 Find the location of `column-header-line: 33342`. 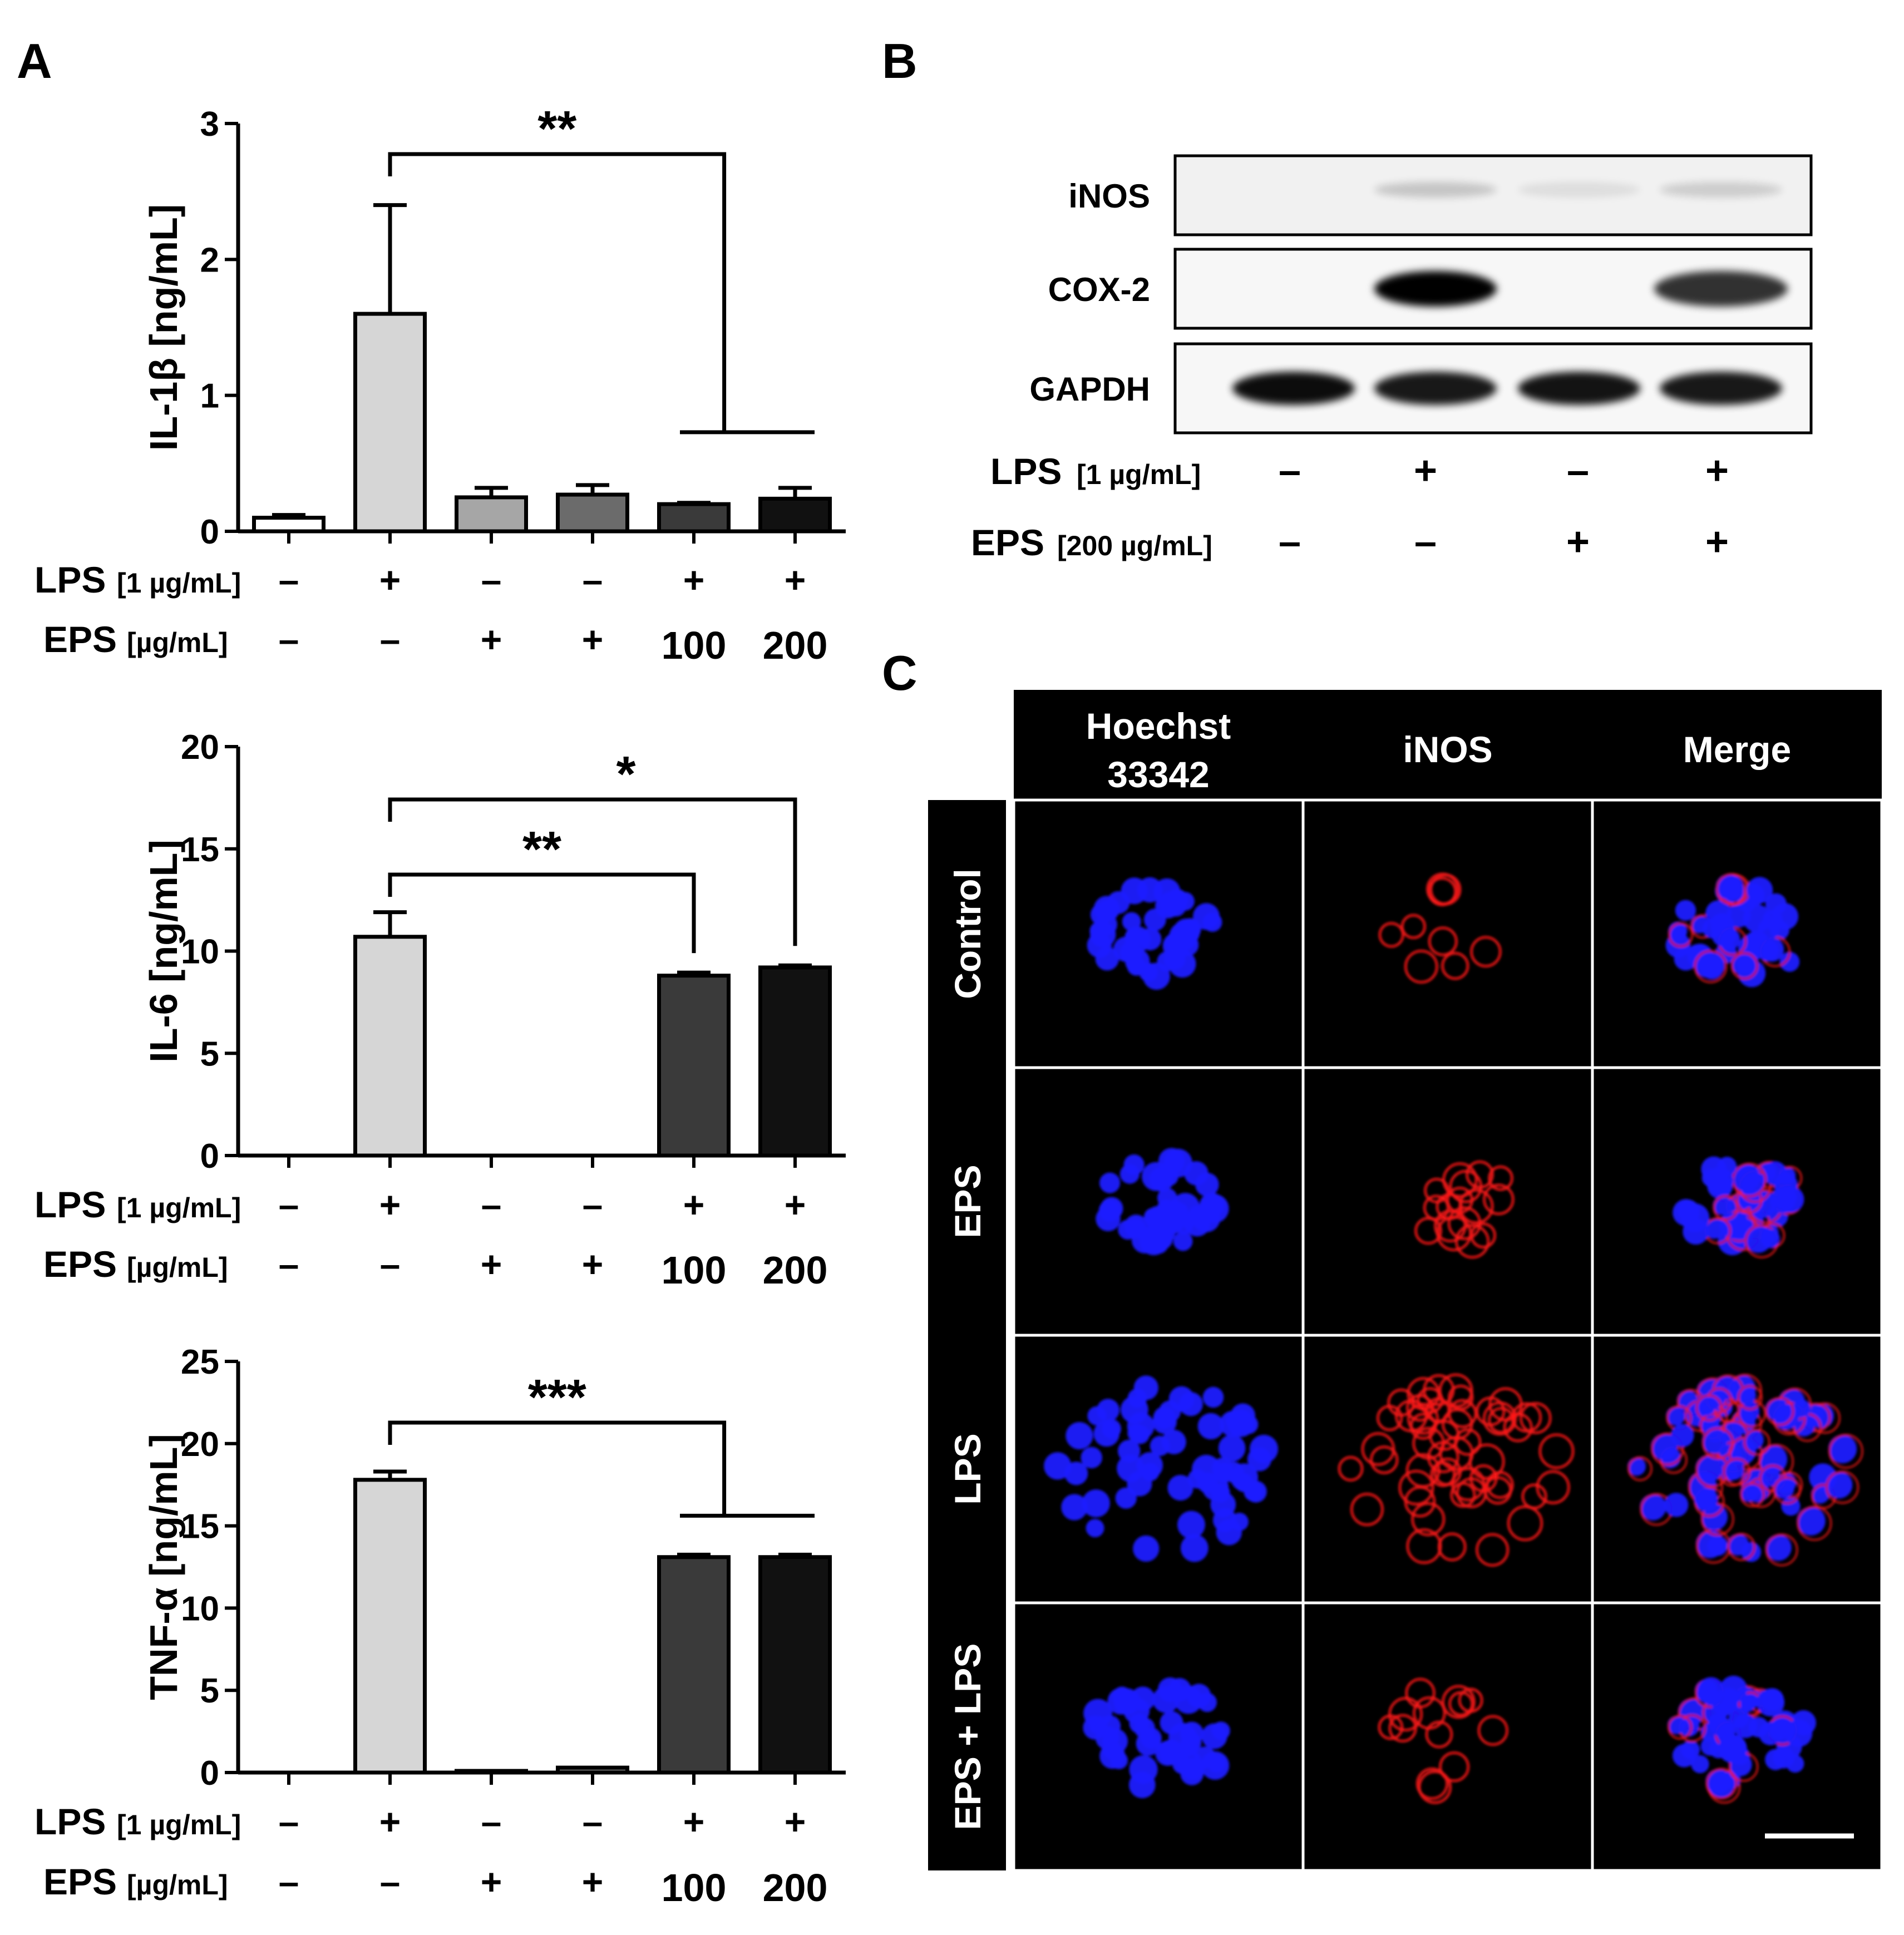

column-header-line: 33342 is located at coordinates (1159, 774).